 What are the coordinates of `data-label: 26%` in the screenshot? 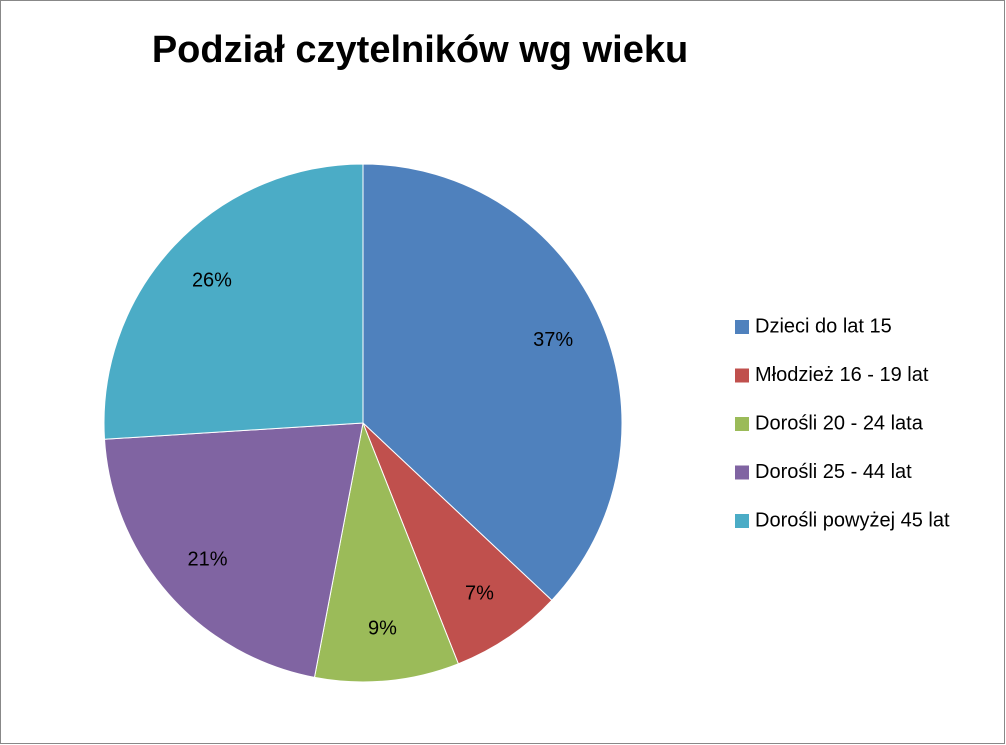 It's located at (212, 280).